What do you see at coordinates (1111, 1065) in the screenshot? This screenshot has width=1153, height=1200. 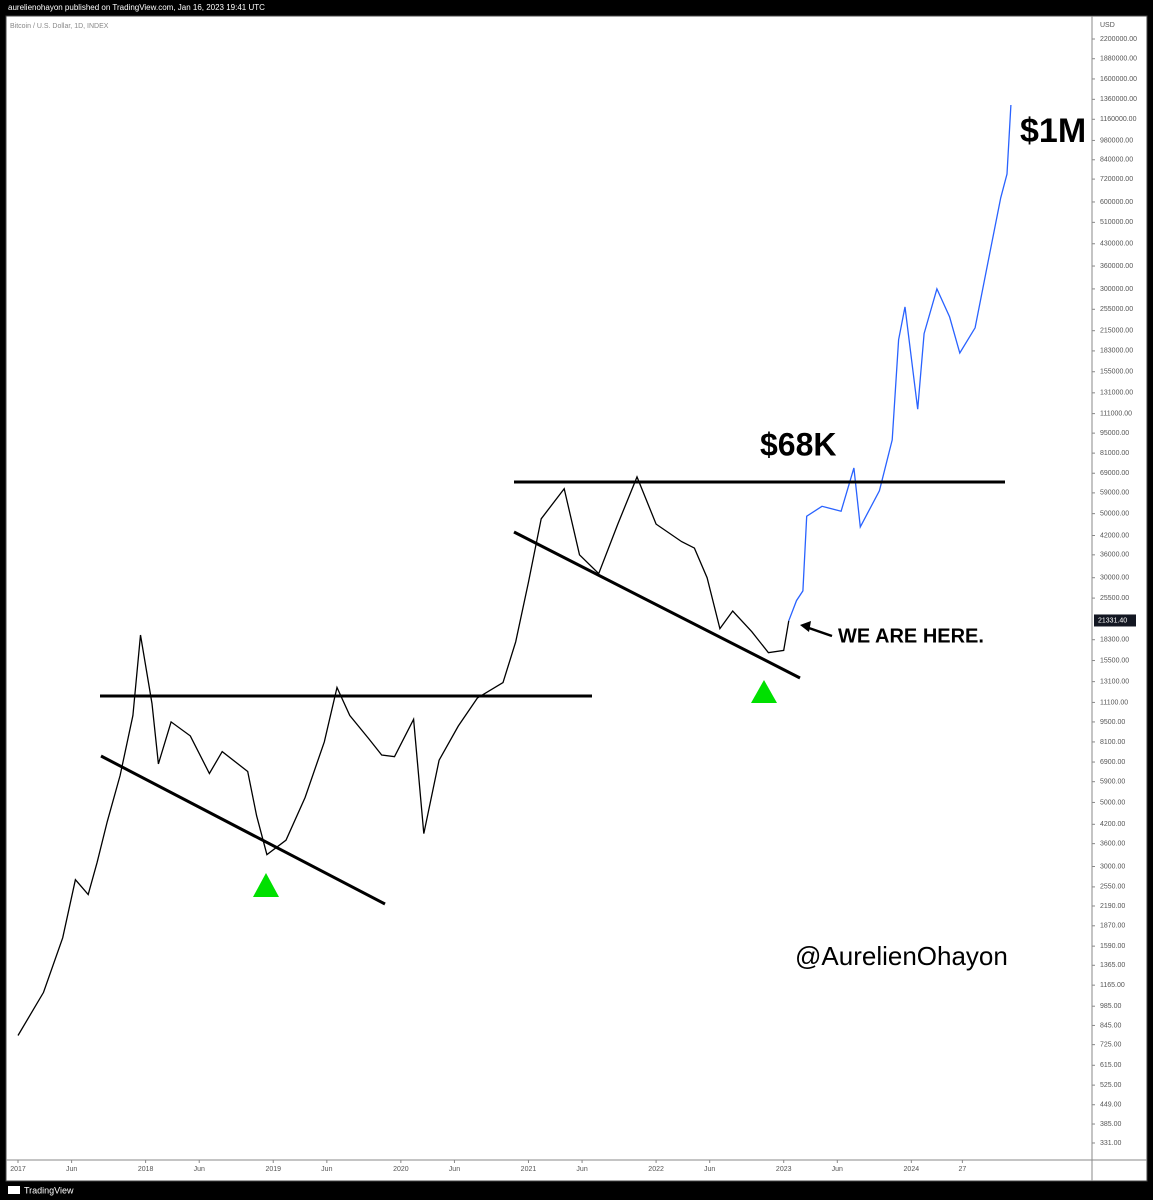 I see `y-tick-label: 615.00` at bounding box center [1111, 1065].